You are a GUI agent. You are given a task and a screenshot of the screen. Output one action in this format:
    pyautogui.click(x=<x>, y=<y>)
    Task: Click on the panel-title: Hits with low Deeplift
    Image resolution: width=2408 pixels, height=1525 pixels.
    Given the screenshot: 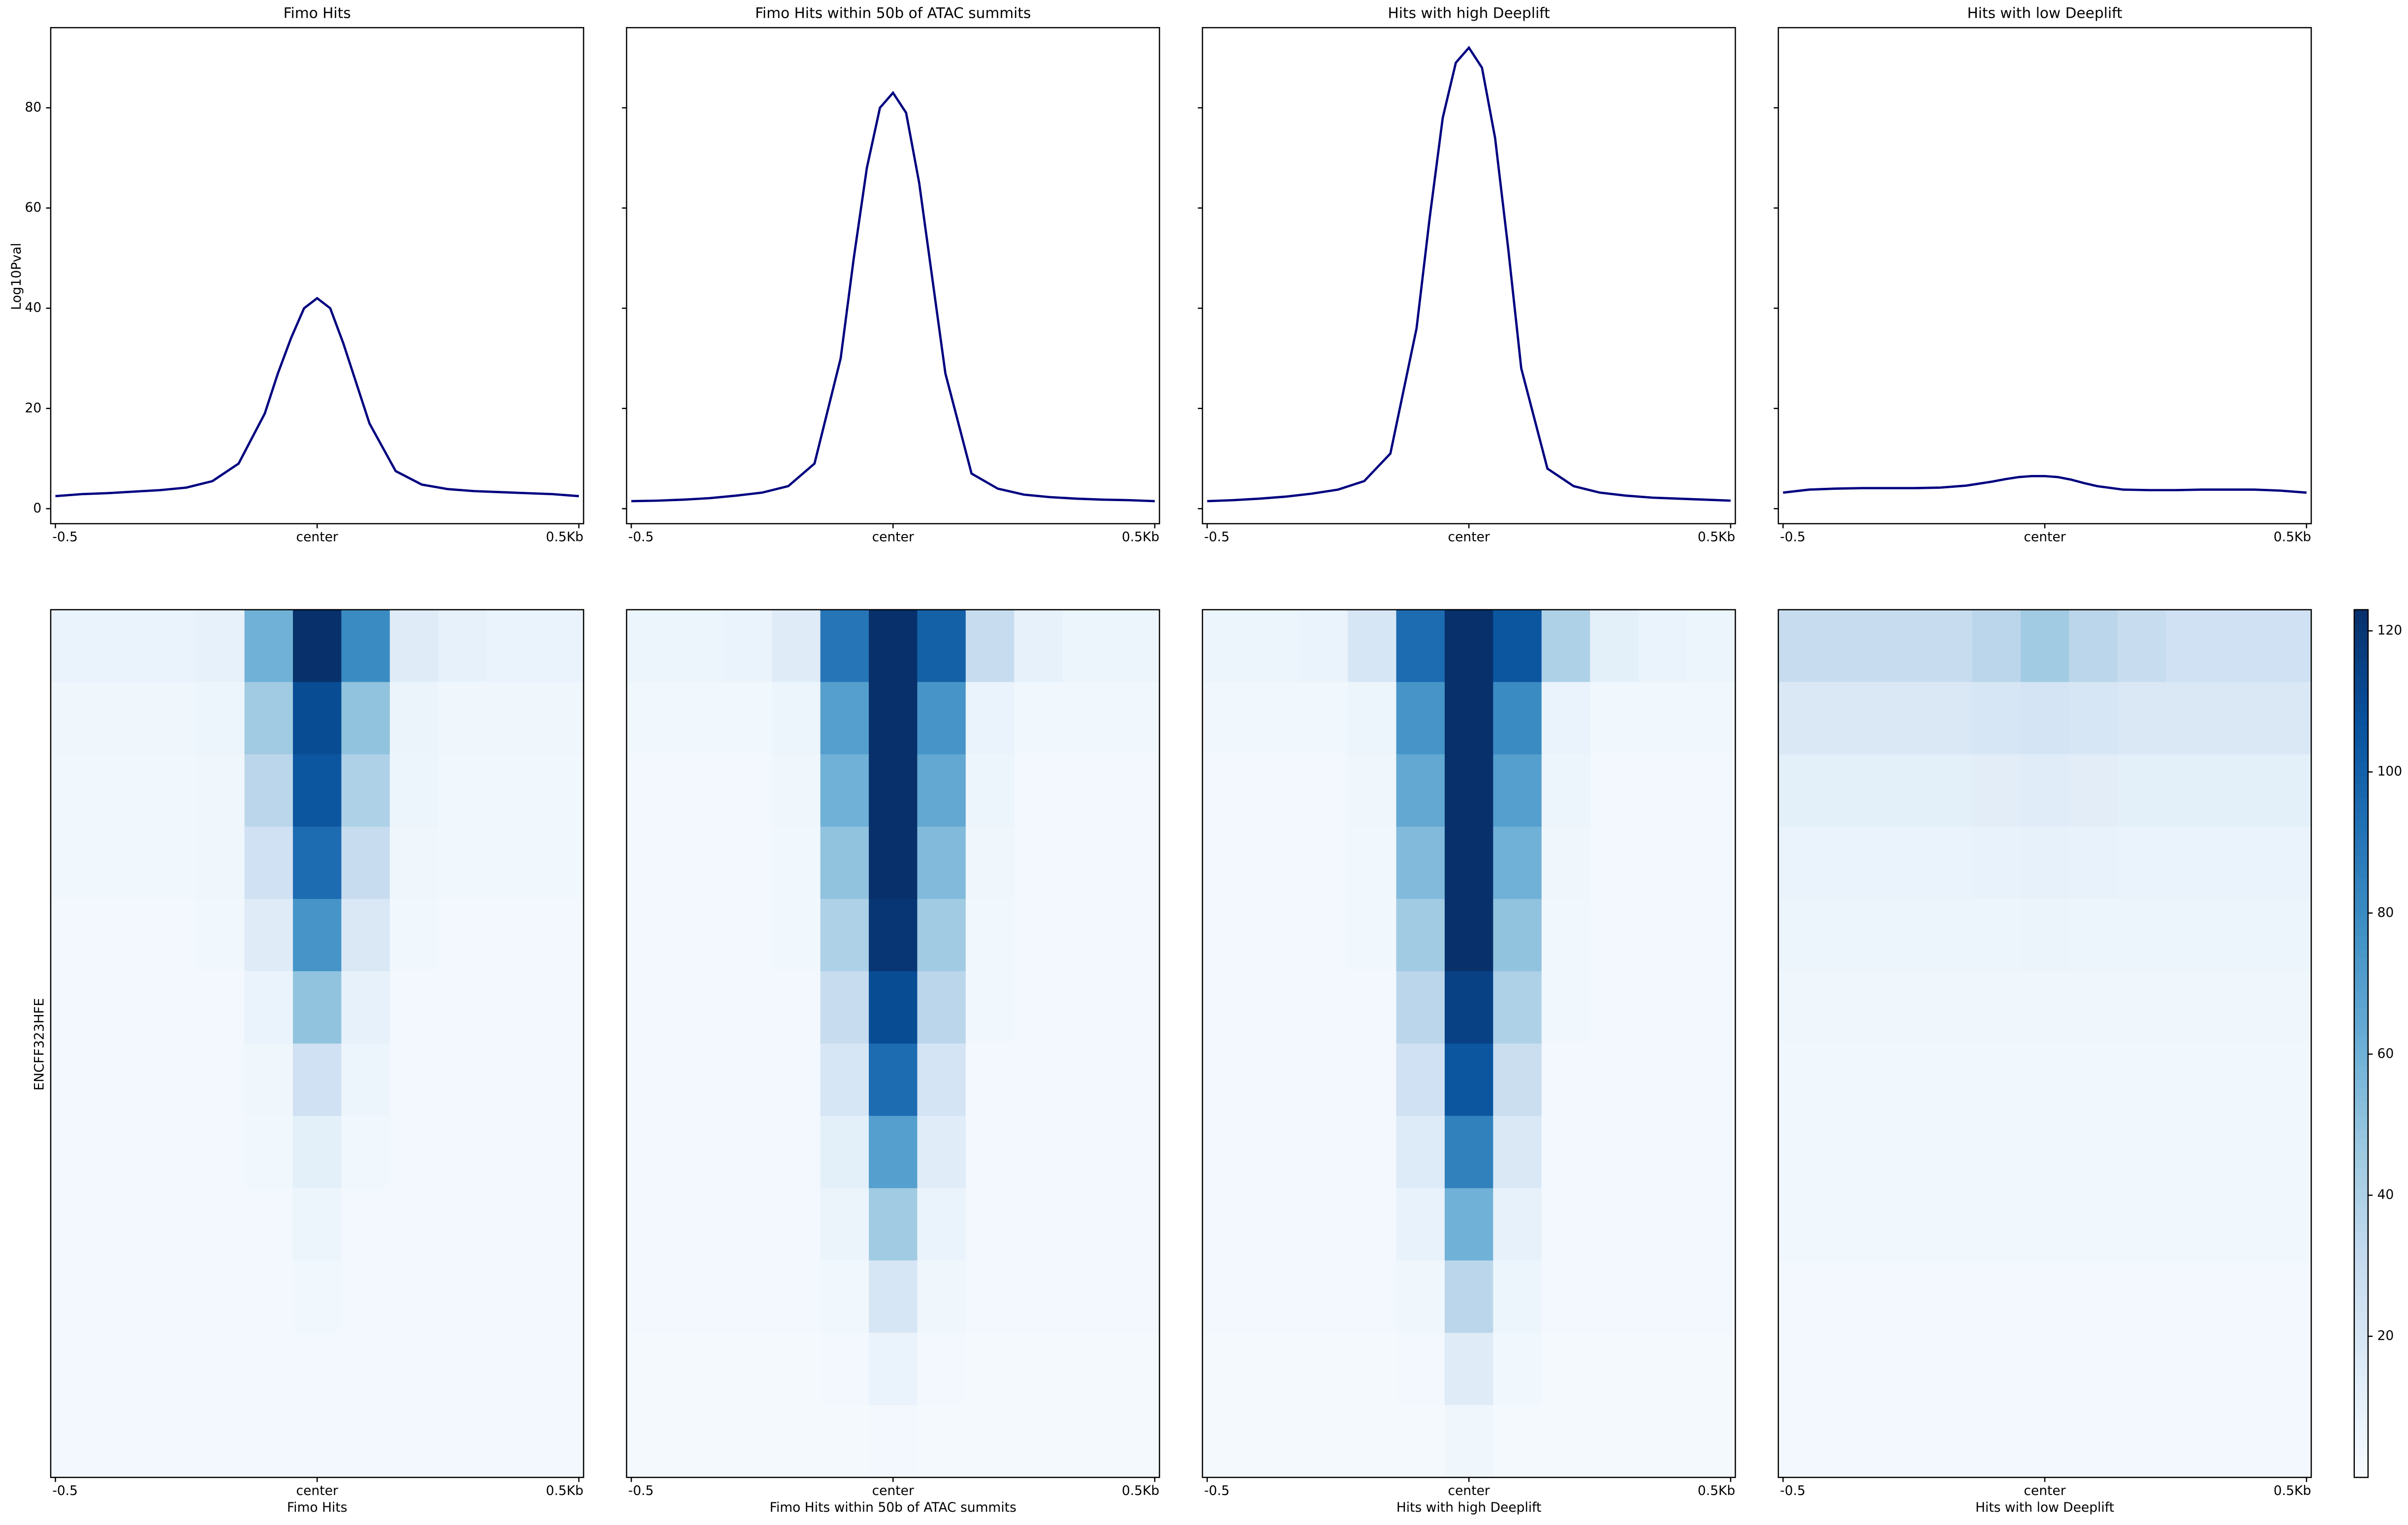 What is the action you would take?
    pyautogui.click(x=2045, y=13)
    